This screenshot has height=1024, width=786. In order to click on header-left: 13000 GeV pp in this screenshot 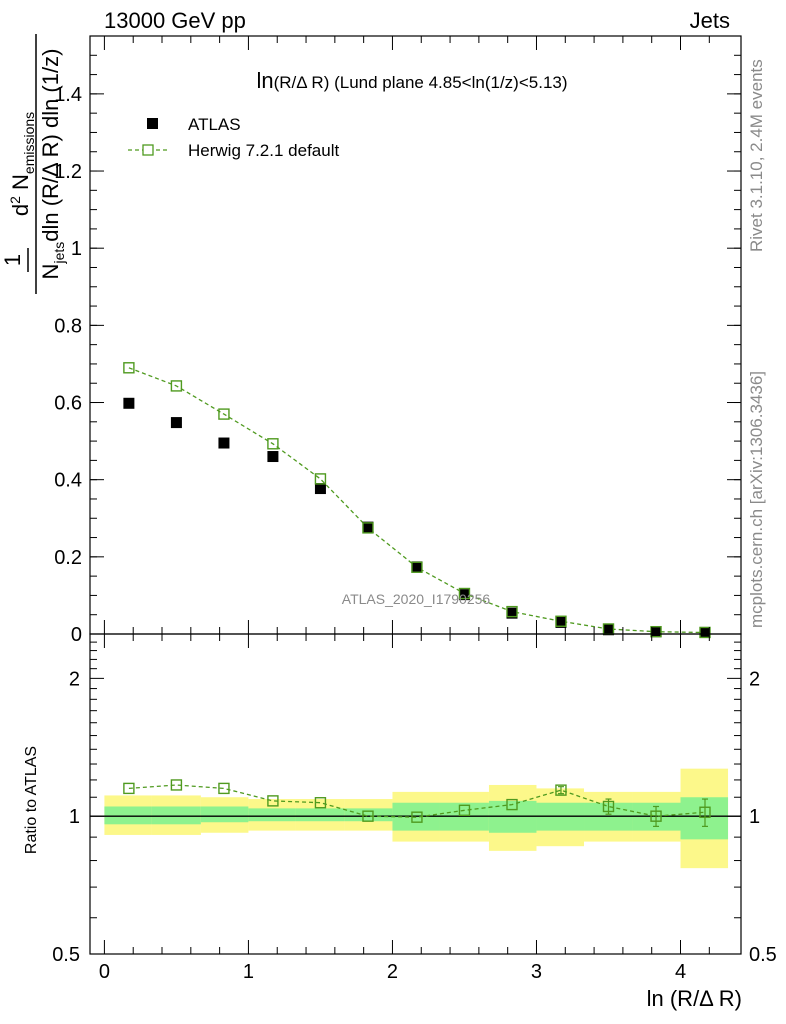, I will do `click(175, 20)`.